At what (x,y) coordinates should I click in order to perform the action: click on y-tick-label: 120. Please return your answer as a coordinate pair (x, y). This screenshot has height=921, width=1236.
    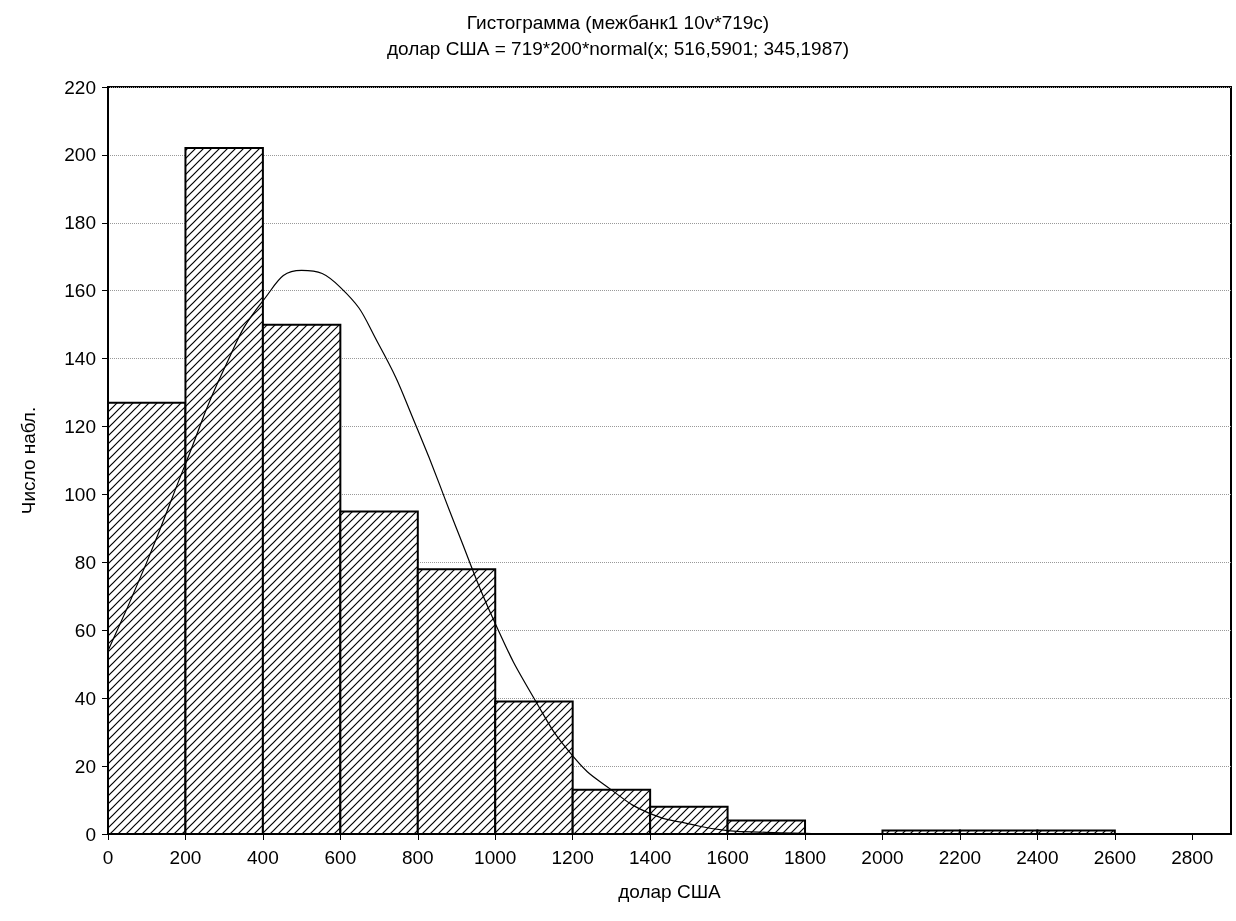
    Looking at the image, I should click on (80, 427).